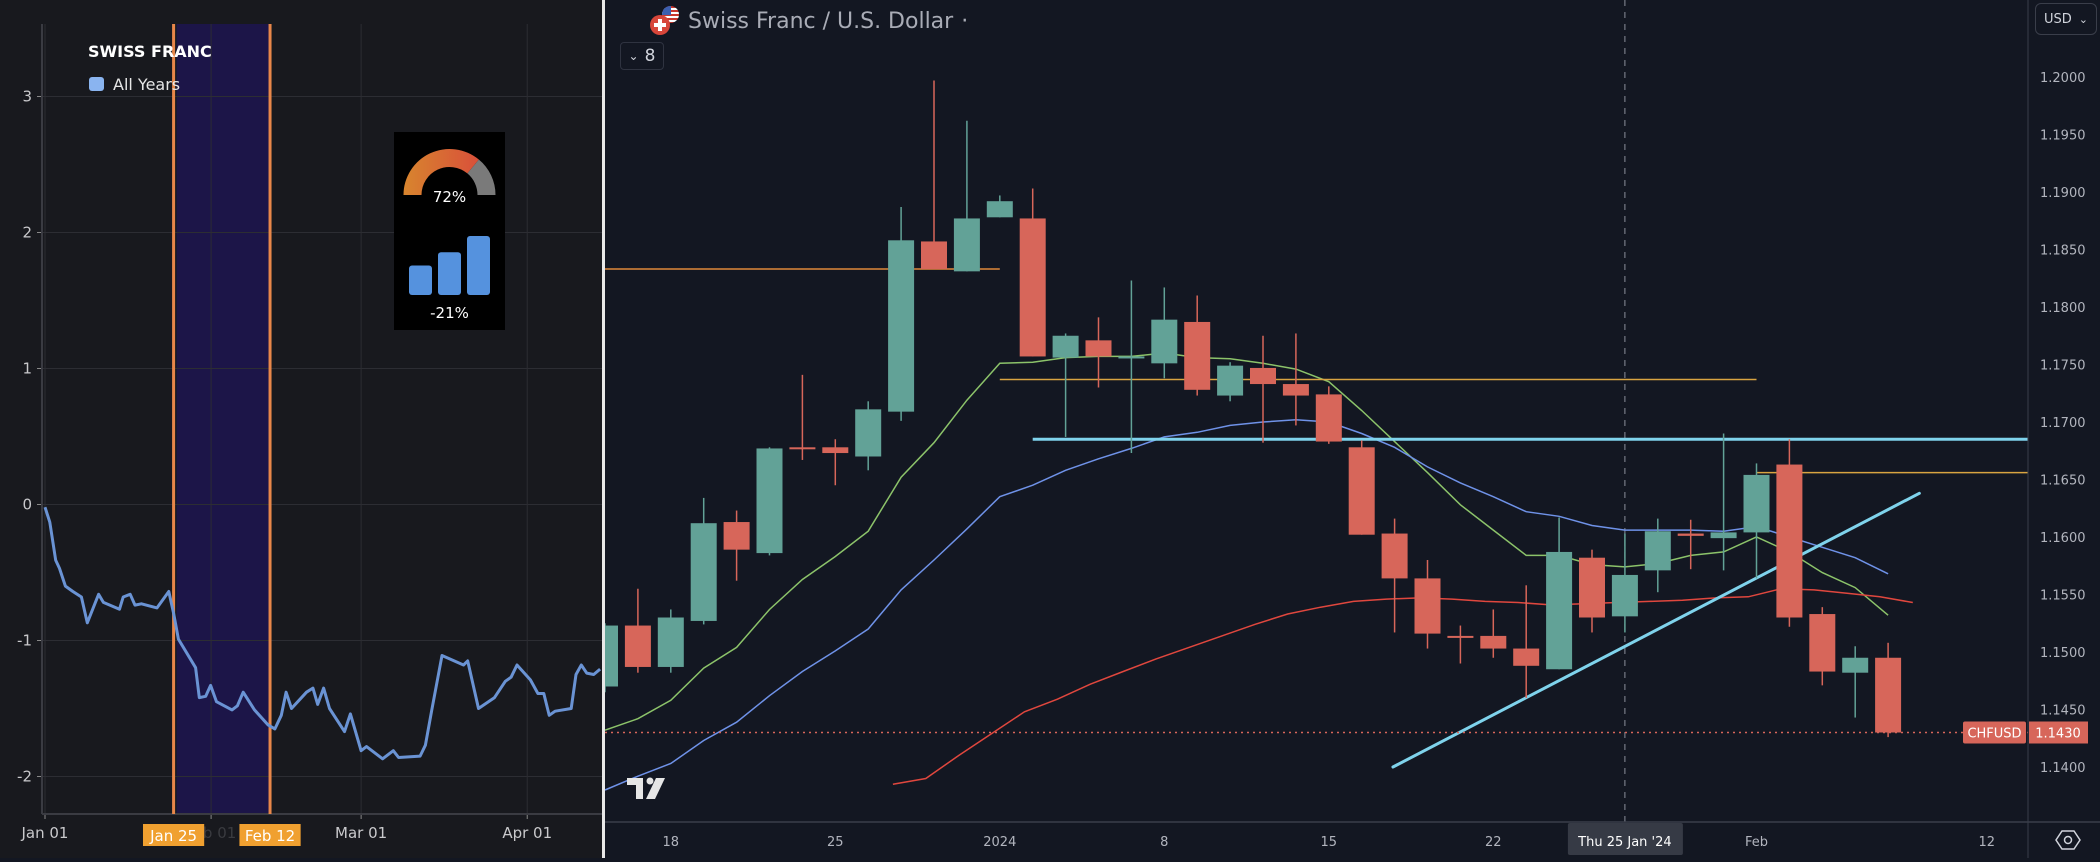 This screenshot has height=862, width=2100. I want to click on y-tick-label: 3, so click(27, 97).